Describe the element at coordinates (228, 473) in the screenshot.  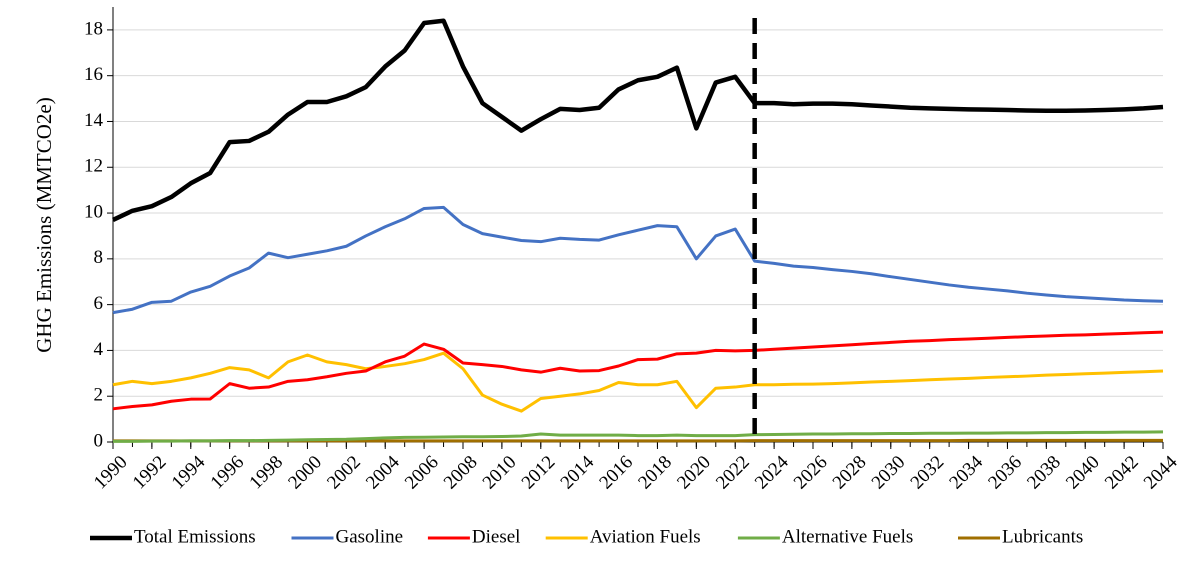
I see `x-tick-label: 1996` at that location.